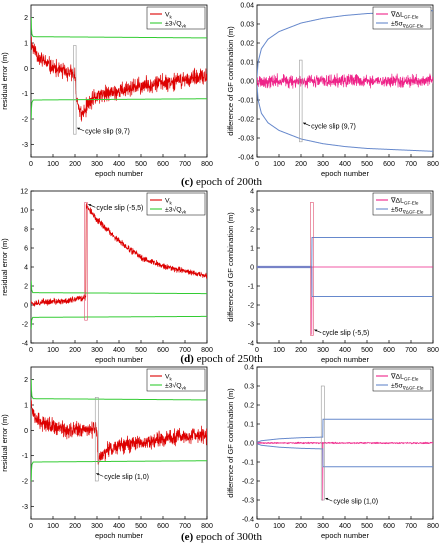 The height and width of the screenshot is (550, 443). What do you see at coordinates (322, 443) in the screenshot?
I see `cycle-slip-box-e-right` at bounding box center [322, 443].